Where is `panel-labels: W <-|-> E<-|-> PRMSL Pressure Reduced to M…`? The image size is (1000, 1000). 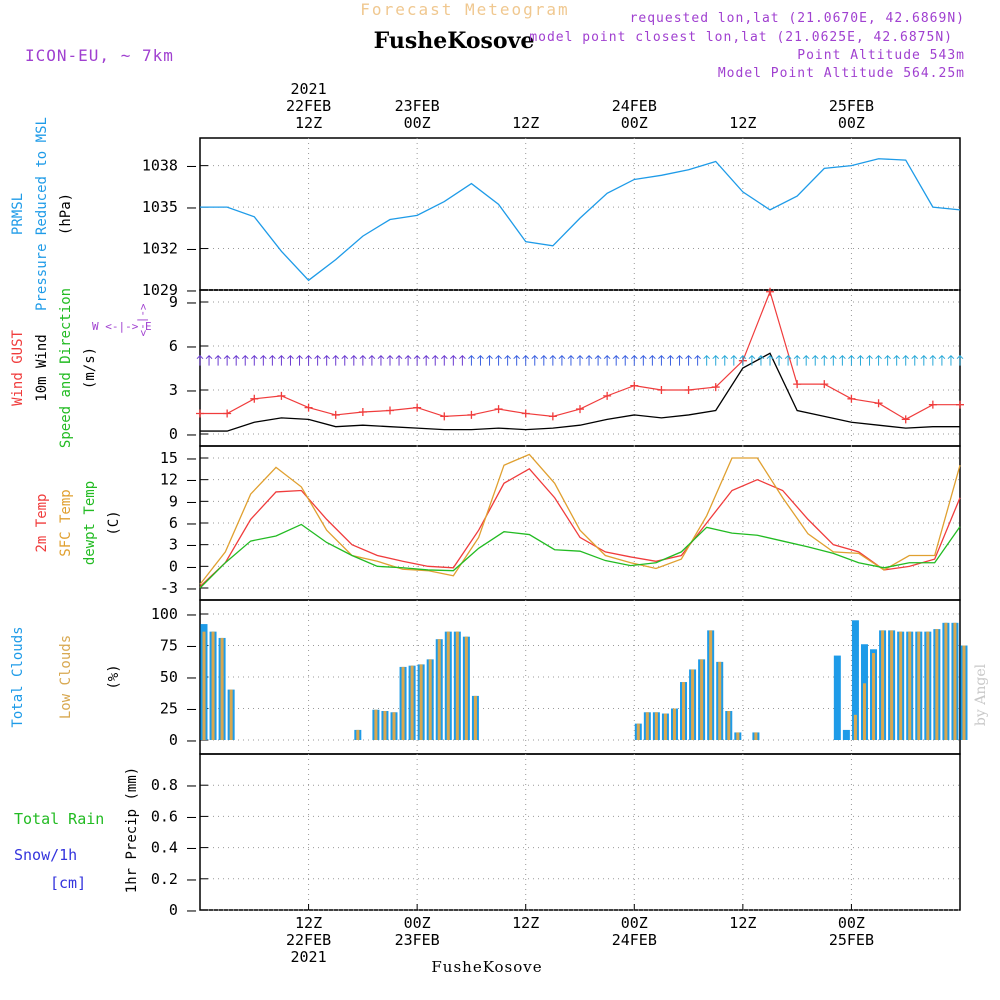
panel-labels: W <-|-> E<-|-> PRMSL Pressure Reduced to M… is located at coordinates (81, 505).